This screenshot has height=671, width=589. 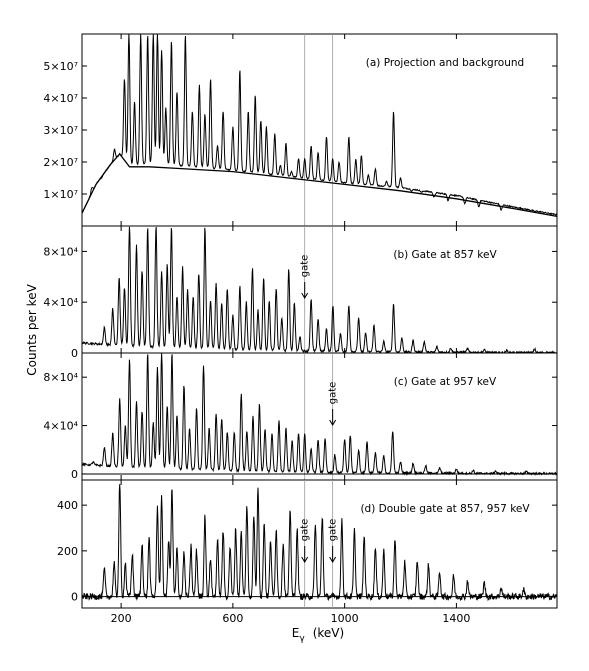 What do you see at coordinates (328, 633) in the screenshot?
I see `x-axis-title-unit: (keV)` at bounding box center [328, 633].